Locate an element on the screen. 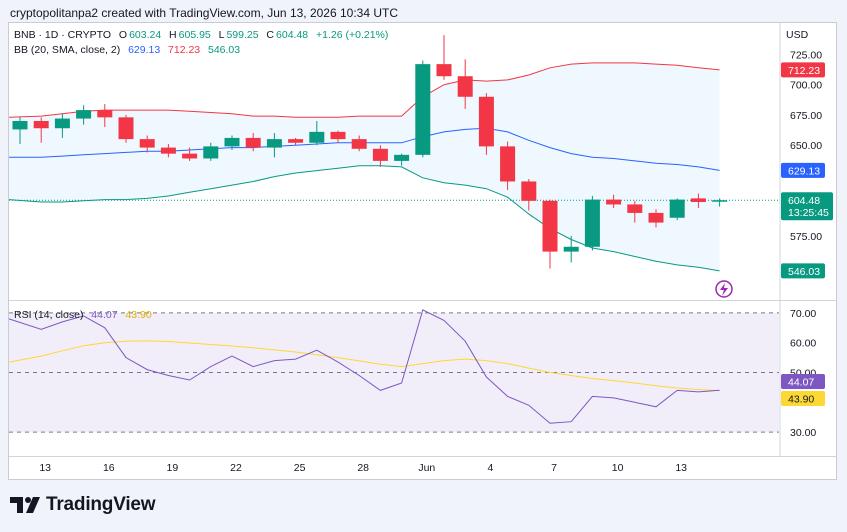  bb-label: BB (20, SMA, close, 2) is located at coordinates (67, 50).